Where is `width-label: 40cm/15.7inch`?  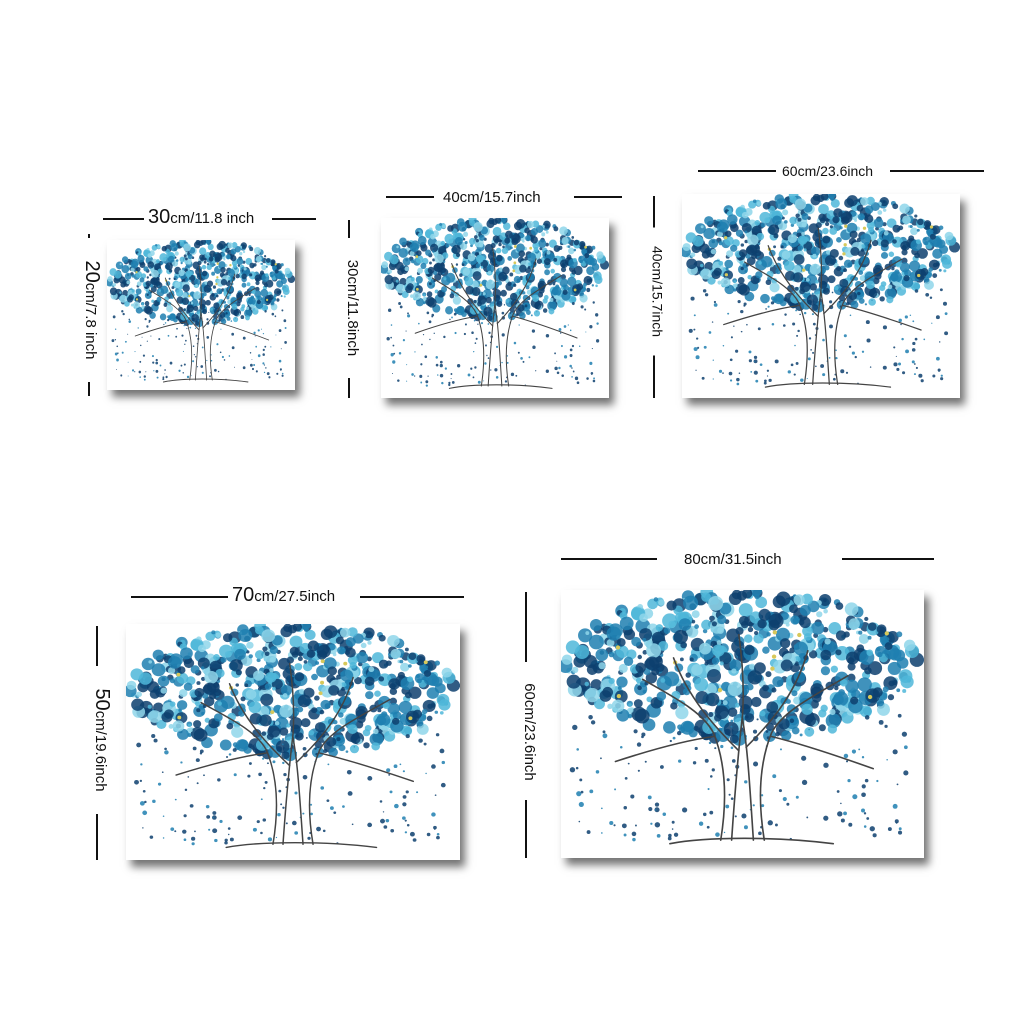 width-label: 40cm/15.7inch is located at coordinates (492, 197).